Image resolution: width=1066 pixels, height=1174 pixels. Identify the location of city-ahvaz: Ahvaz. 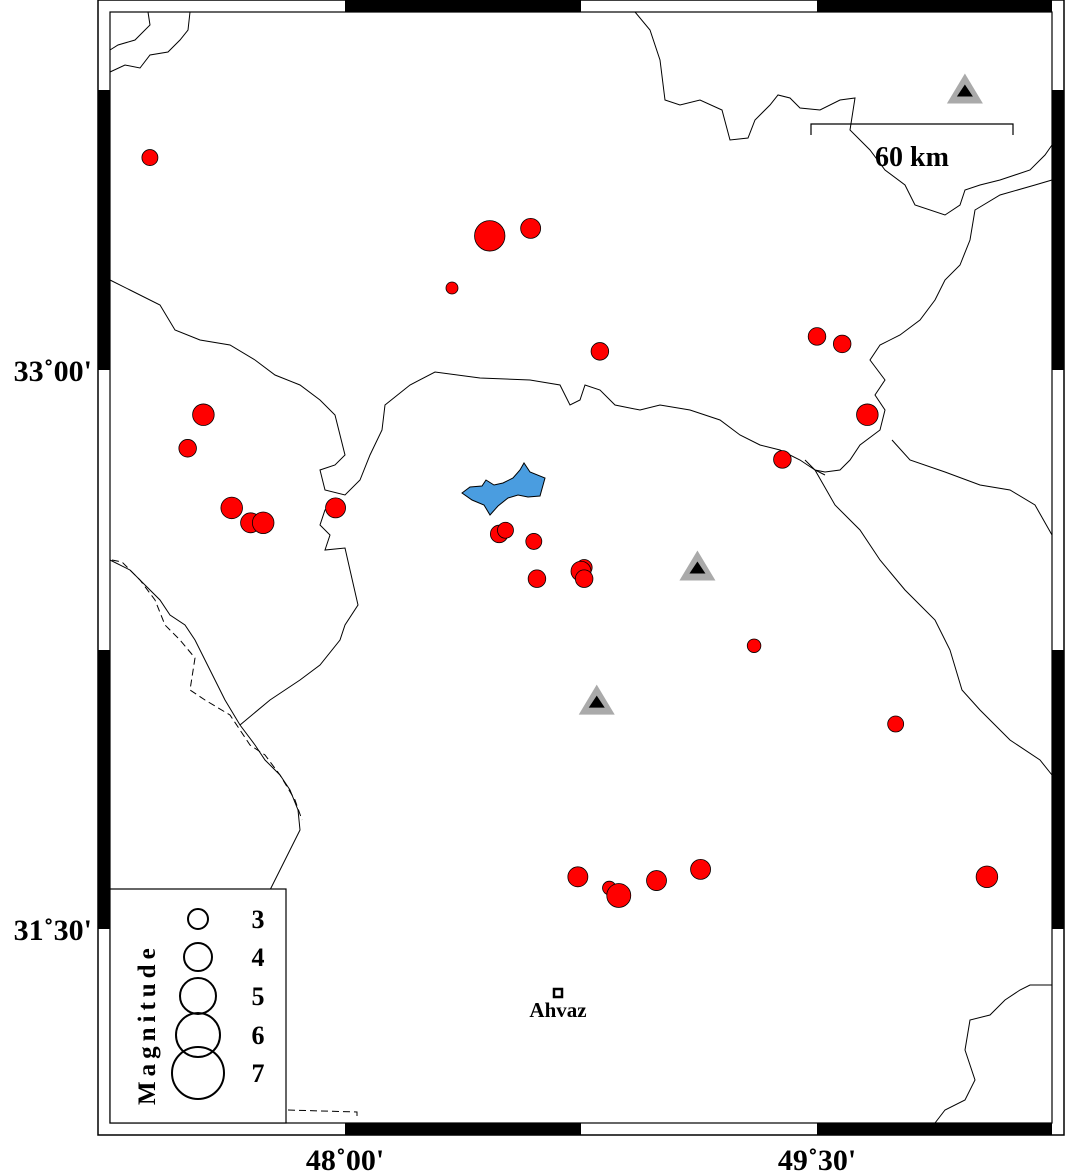
(558, 1004).